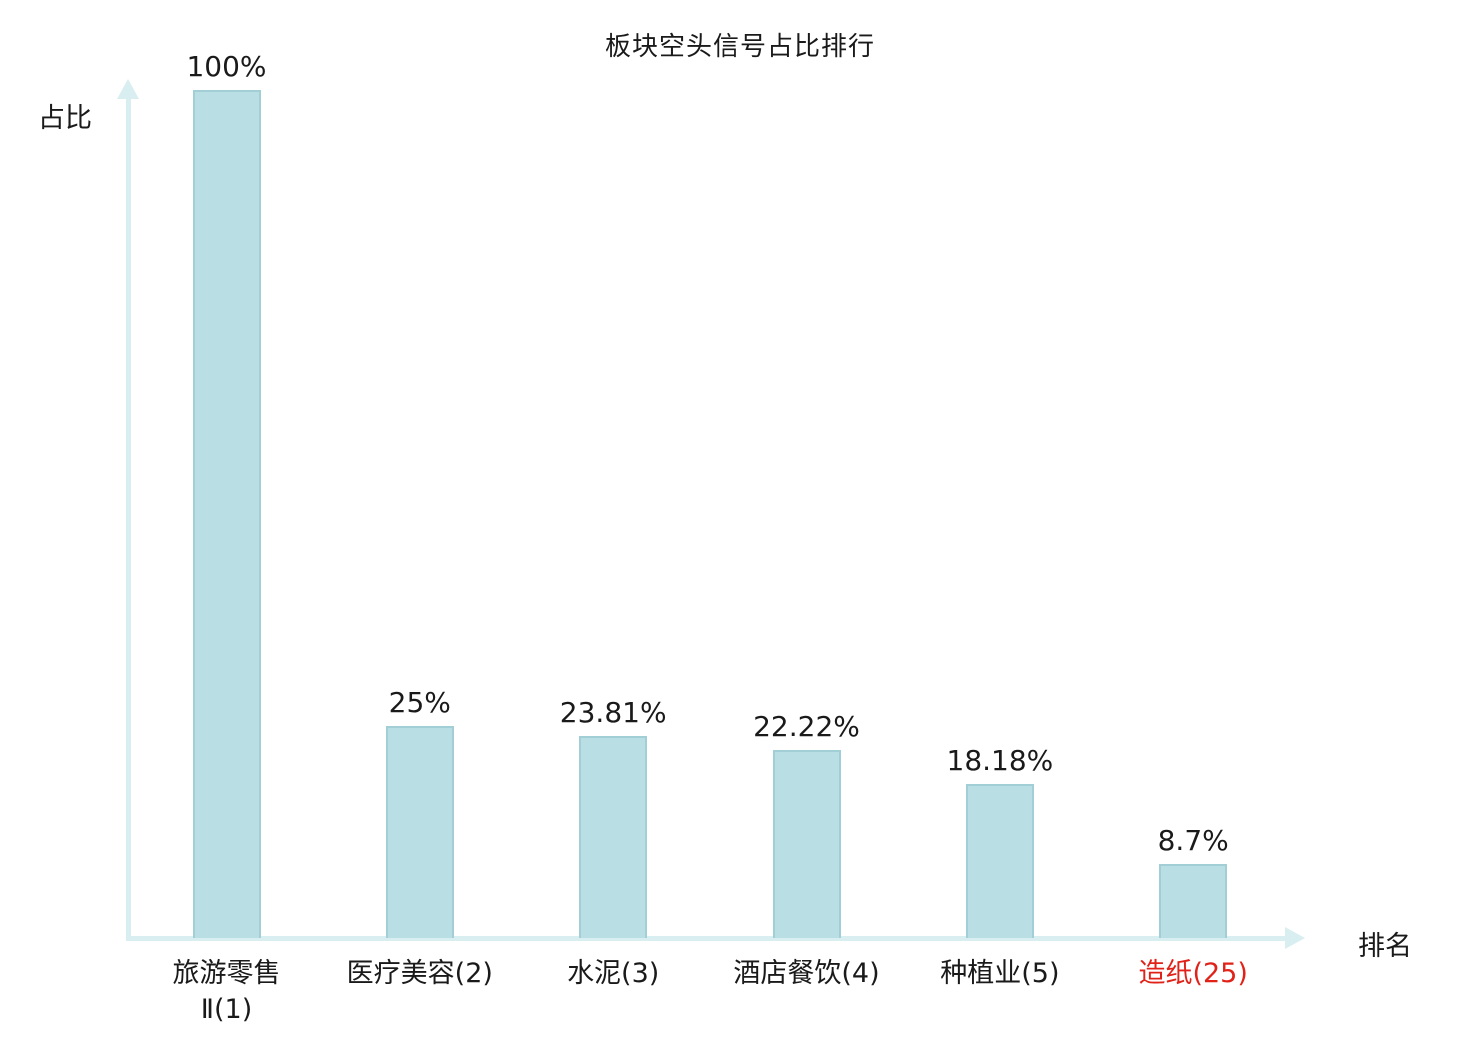 Image resolution: width=1480 pixels, height=1040 pixels. Describe the element at coordinates (613, 973) in the screenshot. I see `bar-category-label: 水泥(3)` at that location.